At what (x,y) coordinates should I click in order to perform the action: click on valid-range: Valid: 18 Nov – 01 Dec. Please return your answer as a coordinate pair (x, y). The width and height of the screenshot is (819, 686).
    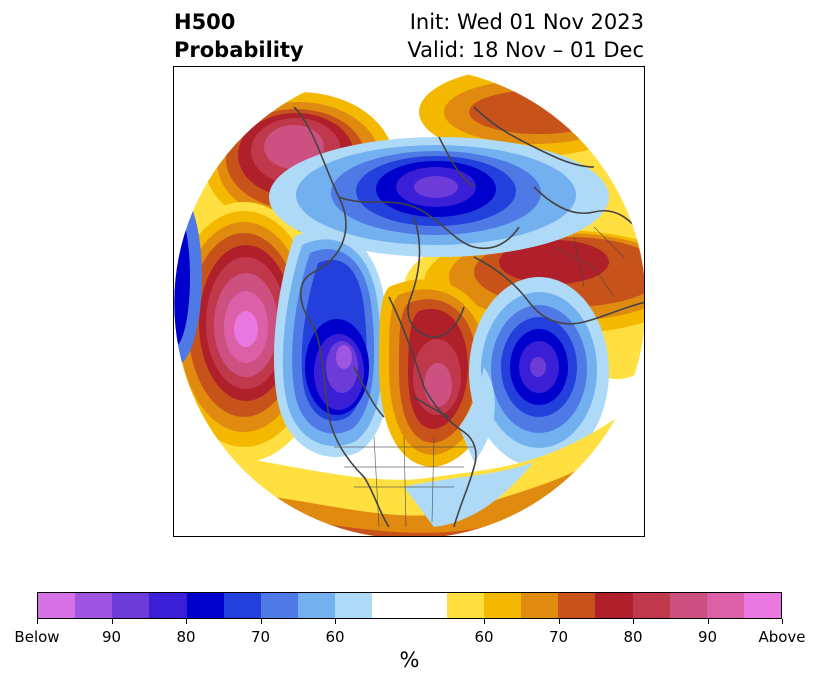
    Looking at the image, I should click on (525, 50).